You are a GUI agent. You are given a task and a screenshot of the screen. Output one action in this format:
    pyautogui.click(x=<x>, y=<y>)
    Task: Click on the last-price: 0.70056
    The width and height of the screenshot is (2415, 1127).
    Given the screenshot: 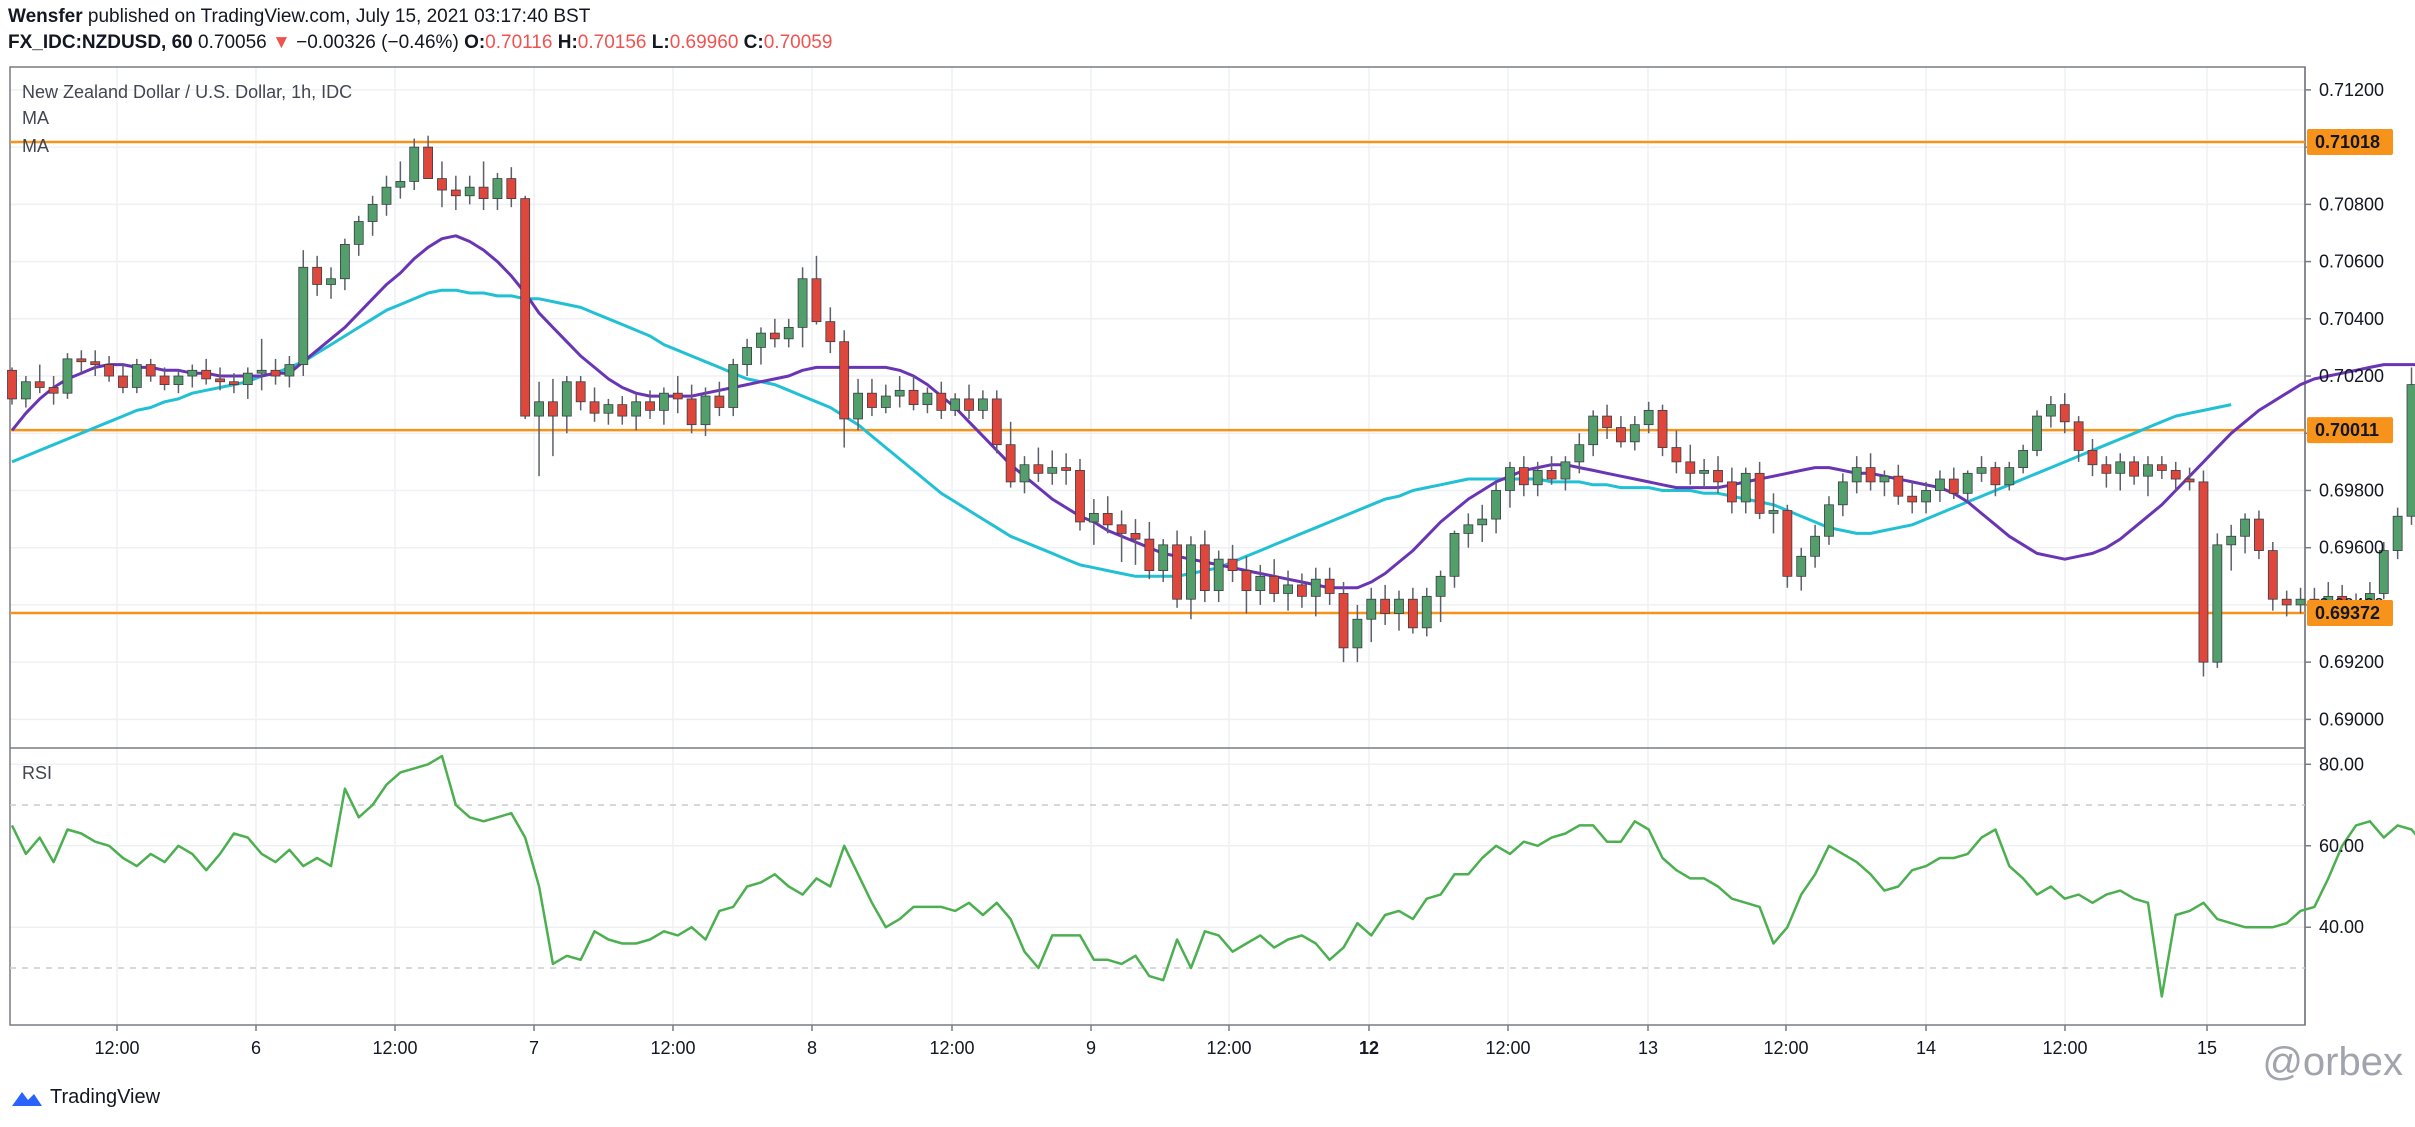 What is the action you would take?
    pyautogui.click(x=232, y=42)
    